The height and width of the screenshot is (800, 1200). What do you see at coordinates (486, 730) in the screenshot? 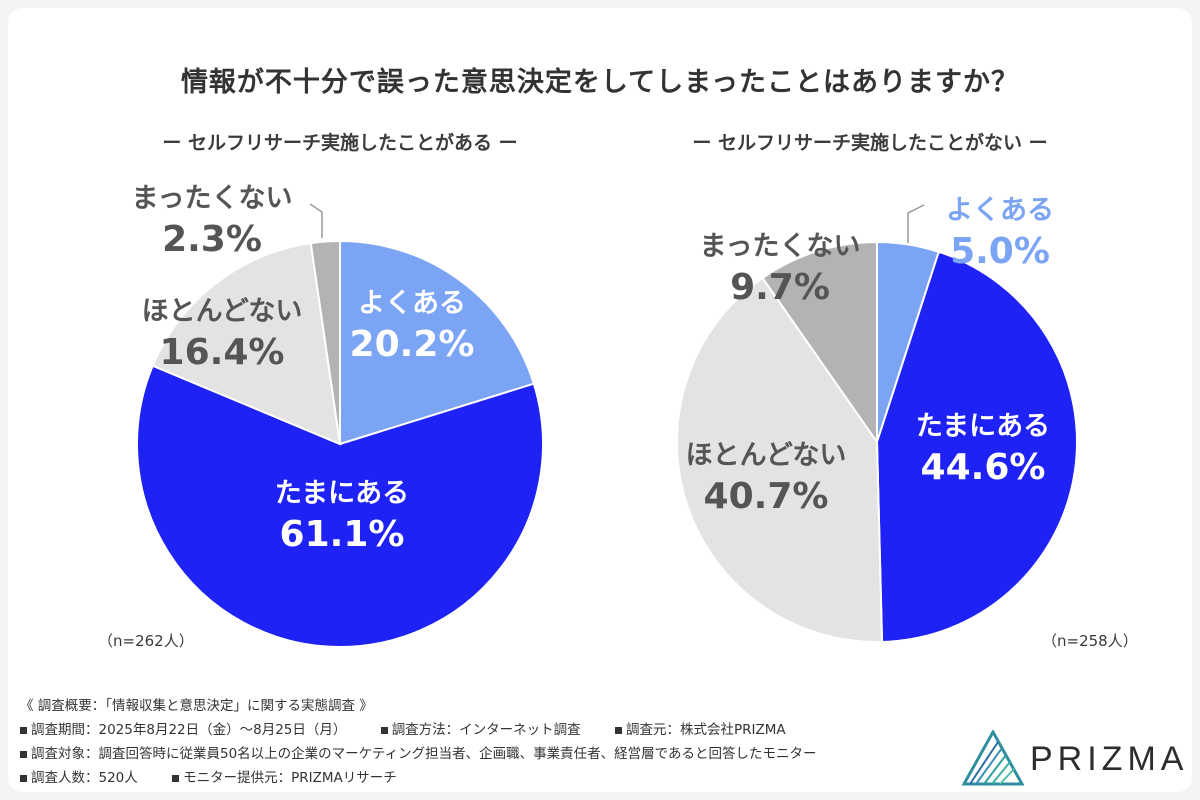
I see `survey-method: 調査方法：インターネット調査` at bounding box center [486, 730].